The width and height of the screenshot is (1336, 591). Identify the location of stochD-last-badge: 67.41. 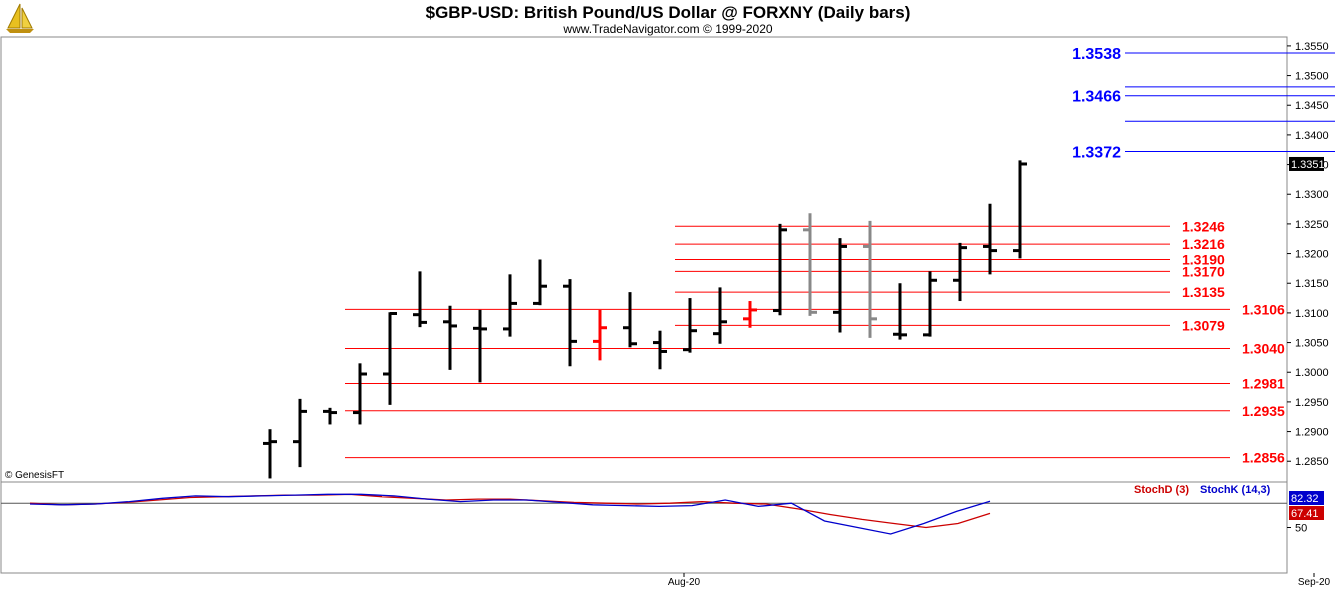
(1306, 513).